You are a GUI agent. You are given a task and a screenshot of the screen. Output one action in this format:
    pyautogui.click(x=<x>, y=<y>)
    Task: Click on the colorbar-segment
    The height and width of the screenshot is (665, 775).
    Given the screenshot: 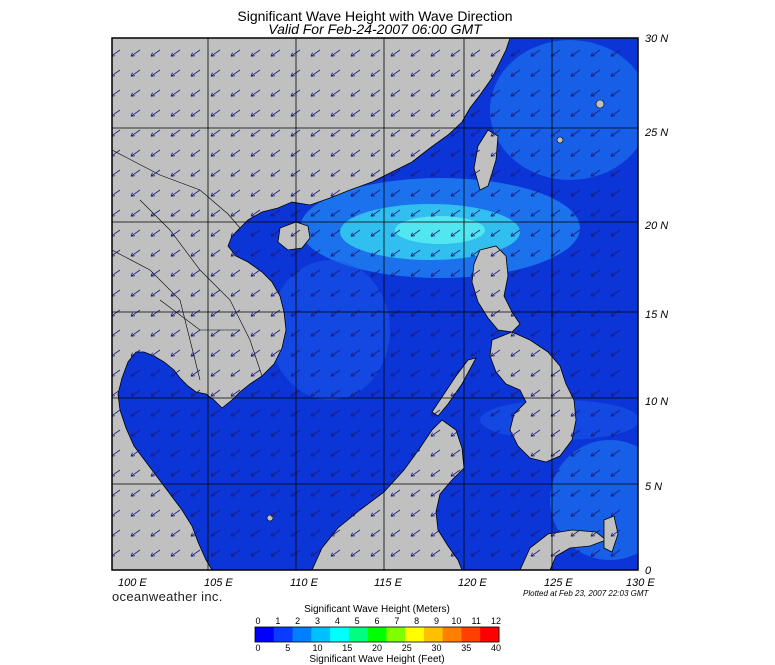 What is the action you would take?
    pyautogui.click(x=471, y=634)
    